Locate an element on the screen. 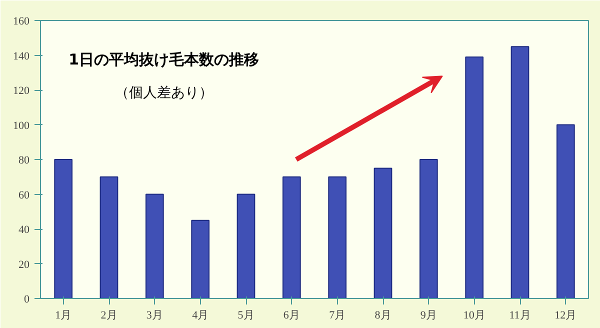 This screenshot has height=328, width=600. x-tick-label: 10月 is located at coordinates (474, 316).